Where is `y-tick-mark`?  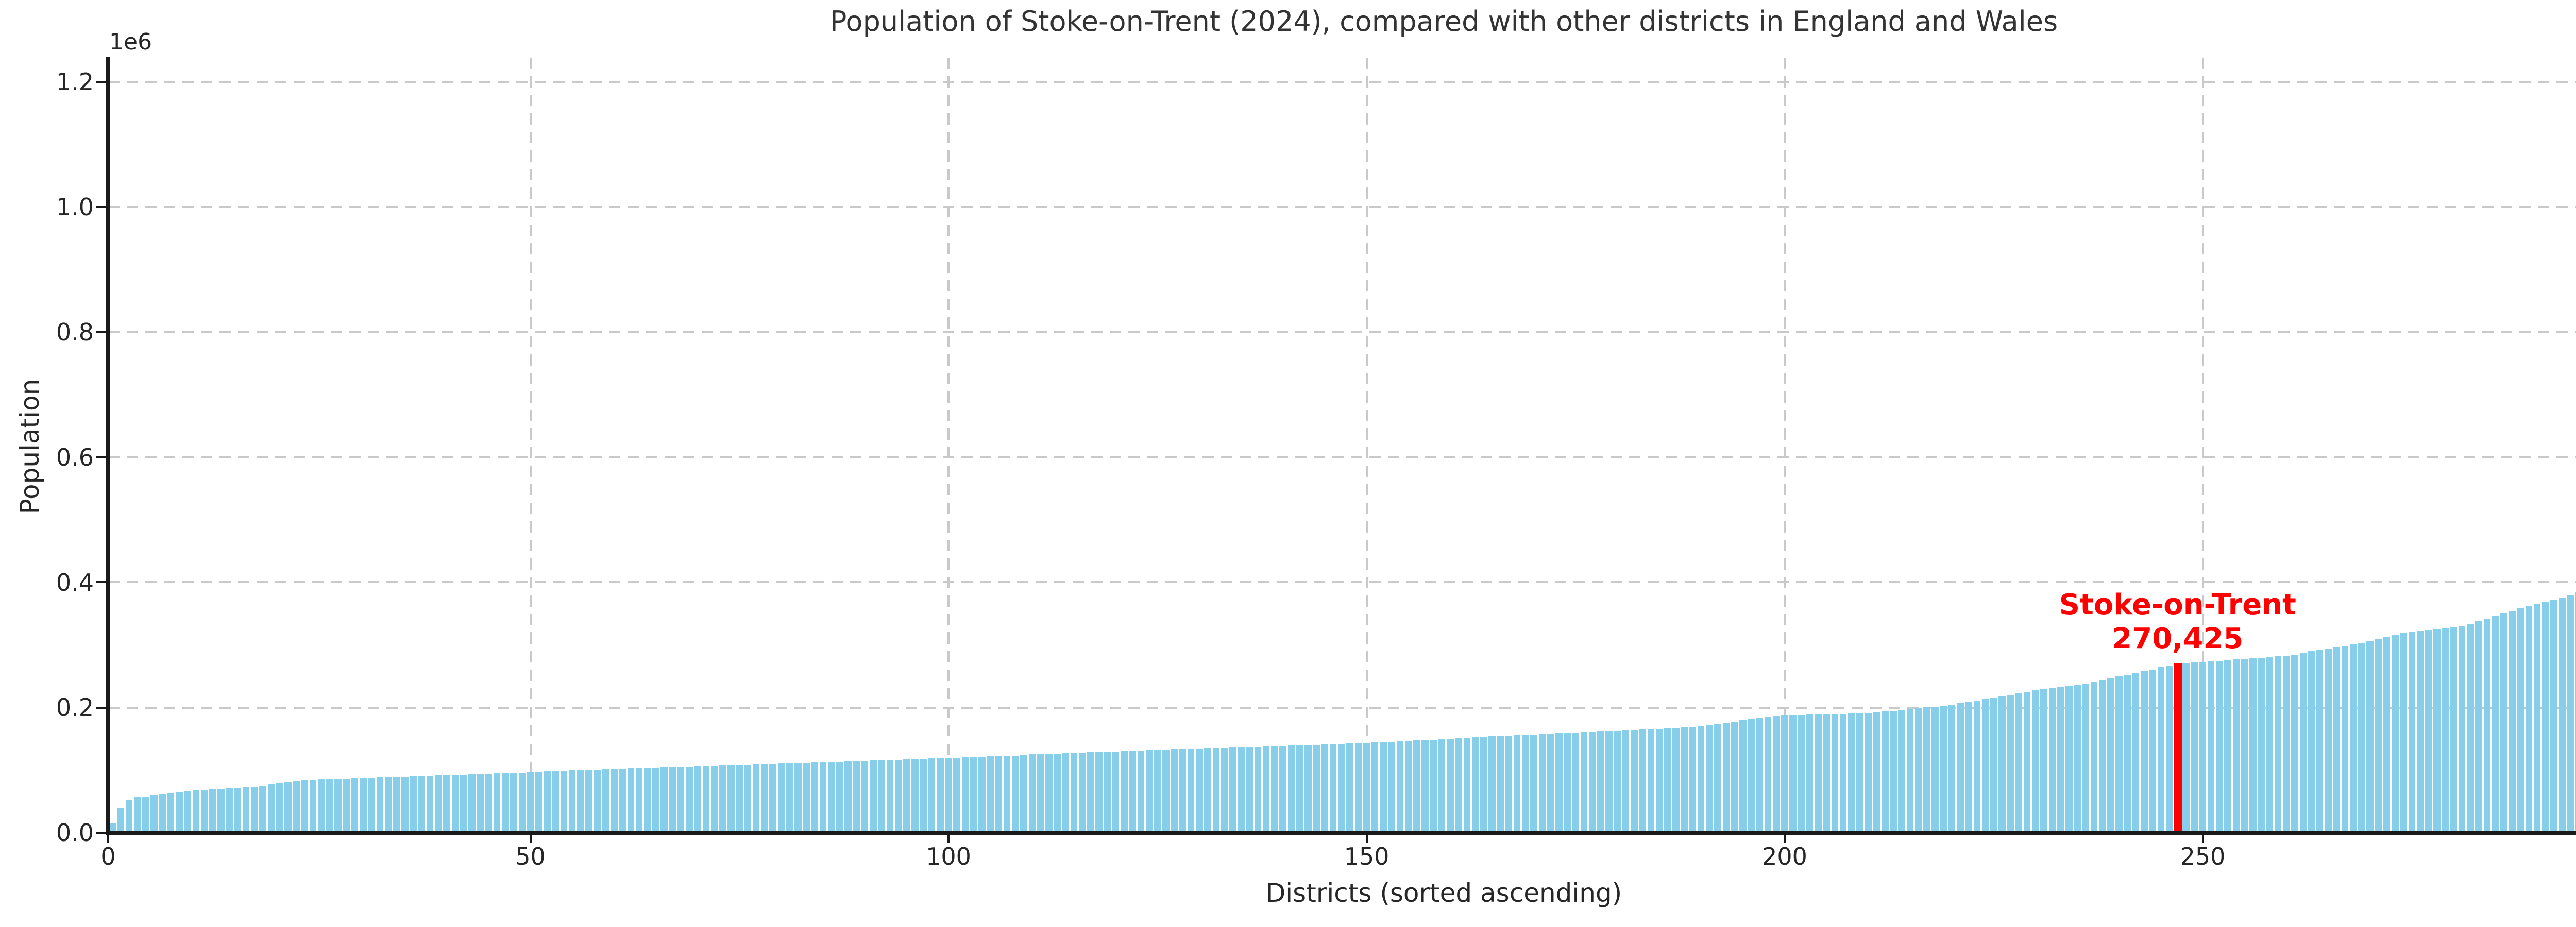 y-tick-mark is located at coordinates (101, 457).